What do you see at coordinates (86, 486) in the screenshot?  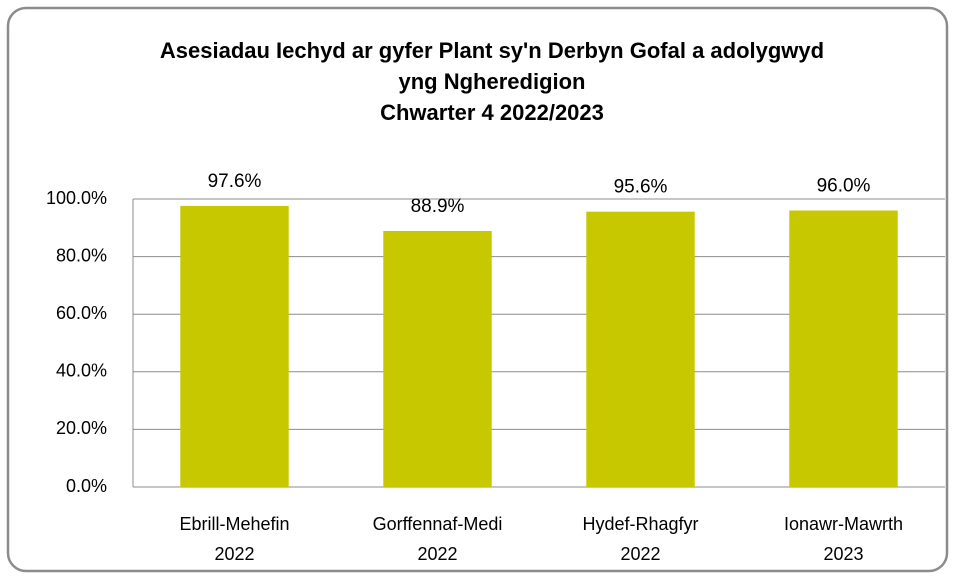 I see `y-tick-label: 0.0%` at bounding box center [86, 486].